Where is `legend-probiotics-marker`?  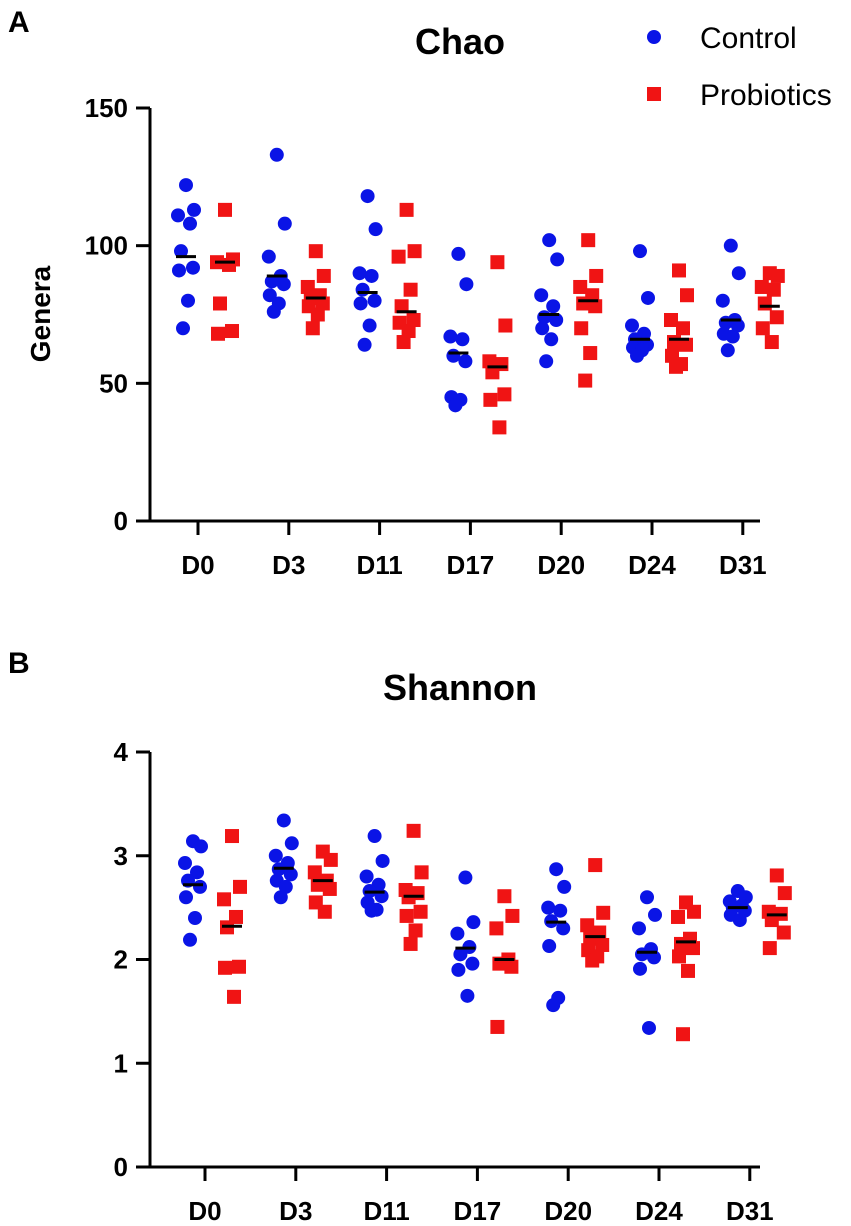 legend-probiotics-marker is located at coordinates (654, 94).